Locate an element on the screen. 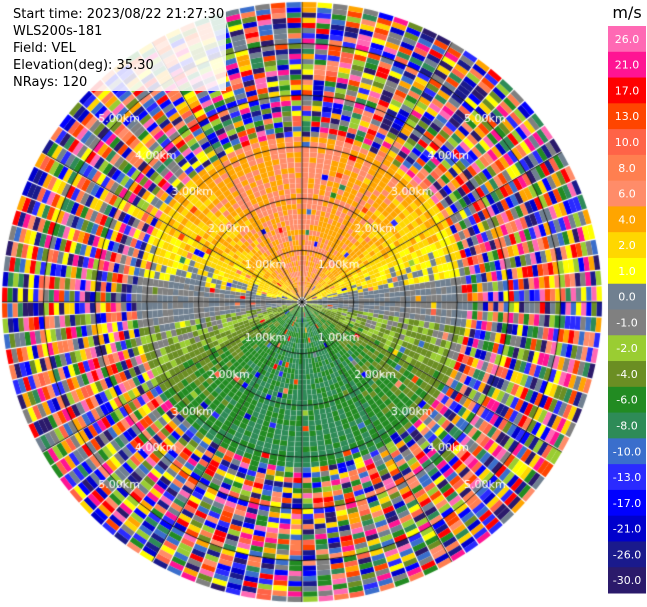 This screenshot has width=647, height=607. instrument-label: WLS200s-181 is located at coordinates (58, 31).